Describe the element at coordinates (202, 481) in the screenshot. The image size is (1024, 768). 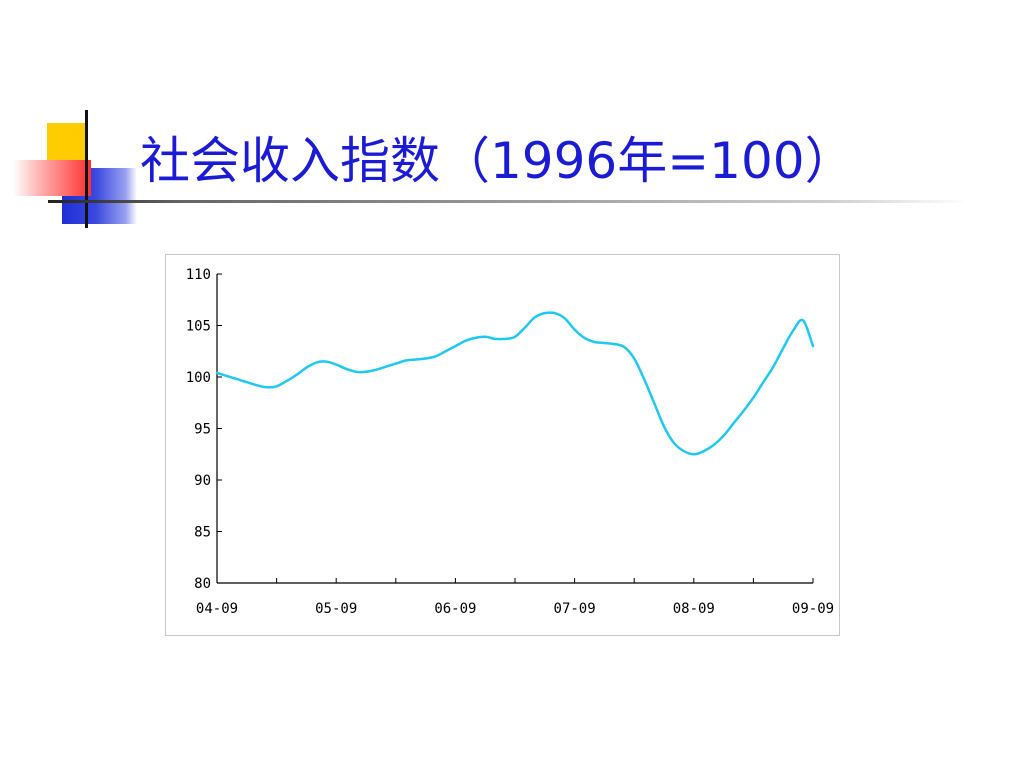
I see `y-tick-label: 90` at that location.